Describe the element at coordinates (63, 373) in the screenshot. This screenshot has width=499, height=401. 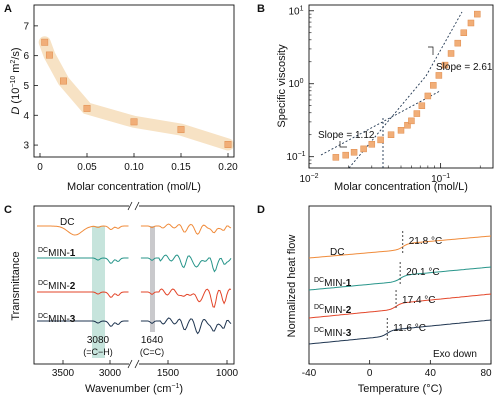
I see `panel-c-xtick-3500: 3500` at that location.